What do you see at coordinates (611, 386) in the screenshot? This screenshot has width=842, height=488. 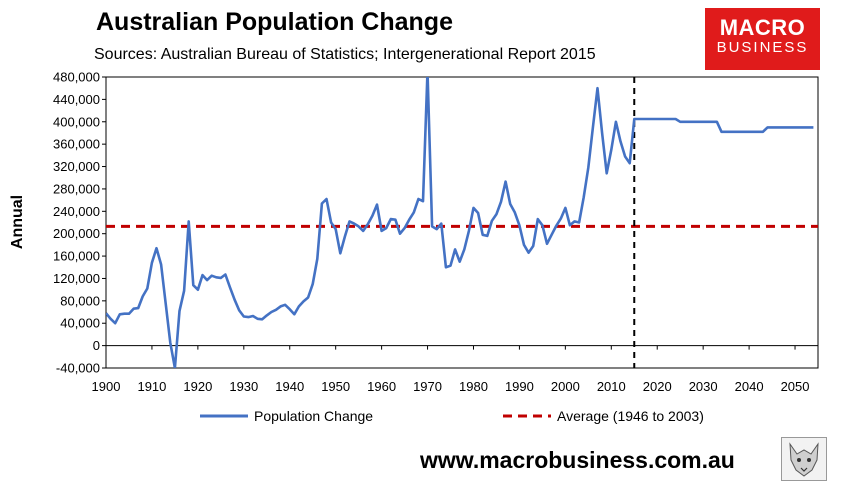 I see `x-tick-label: 2010` at bounding box center [611, 386].